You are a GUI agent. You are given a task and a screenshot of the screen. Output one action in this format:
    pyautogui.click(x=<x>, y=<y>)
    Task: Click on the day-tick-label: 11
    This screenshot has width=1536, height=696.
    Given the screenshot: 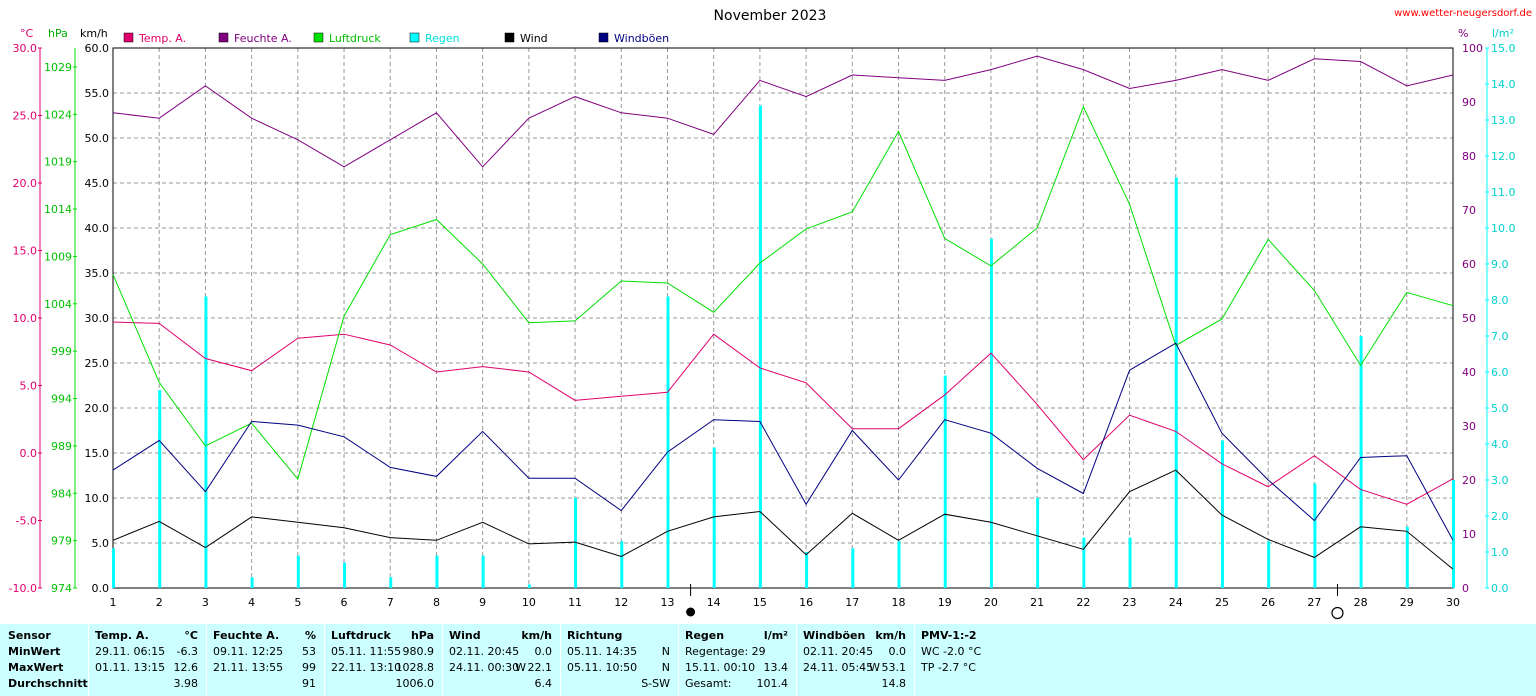 What is the action you would take?
    pyautogui.click(x=575, y=602)
    